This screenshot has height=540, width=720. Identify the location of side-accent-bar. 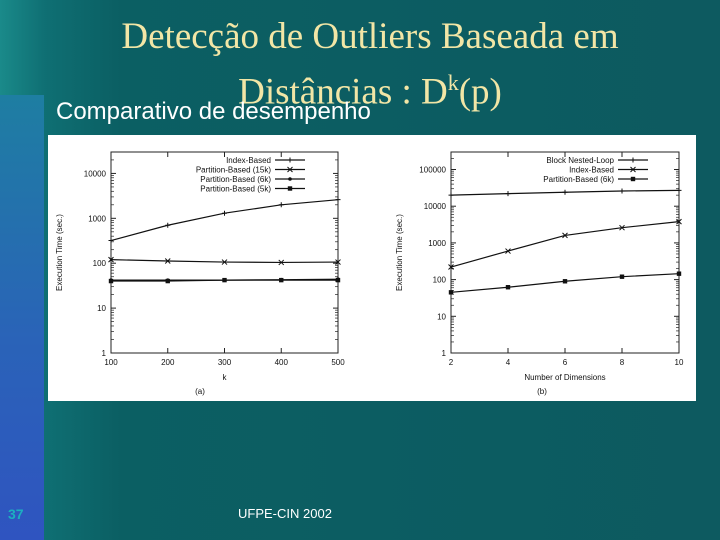
(22, 317).